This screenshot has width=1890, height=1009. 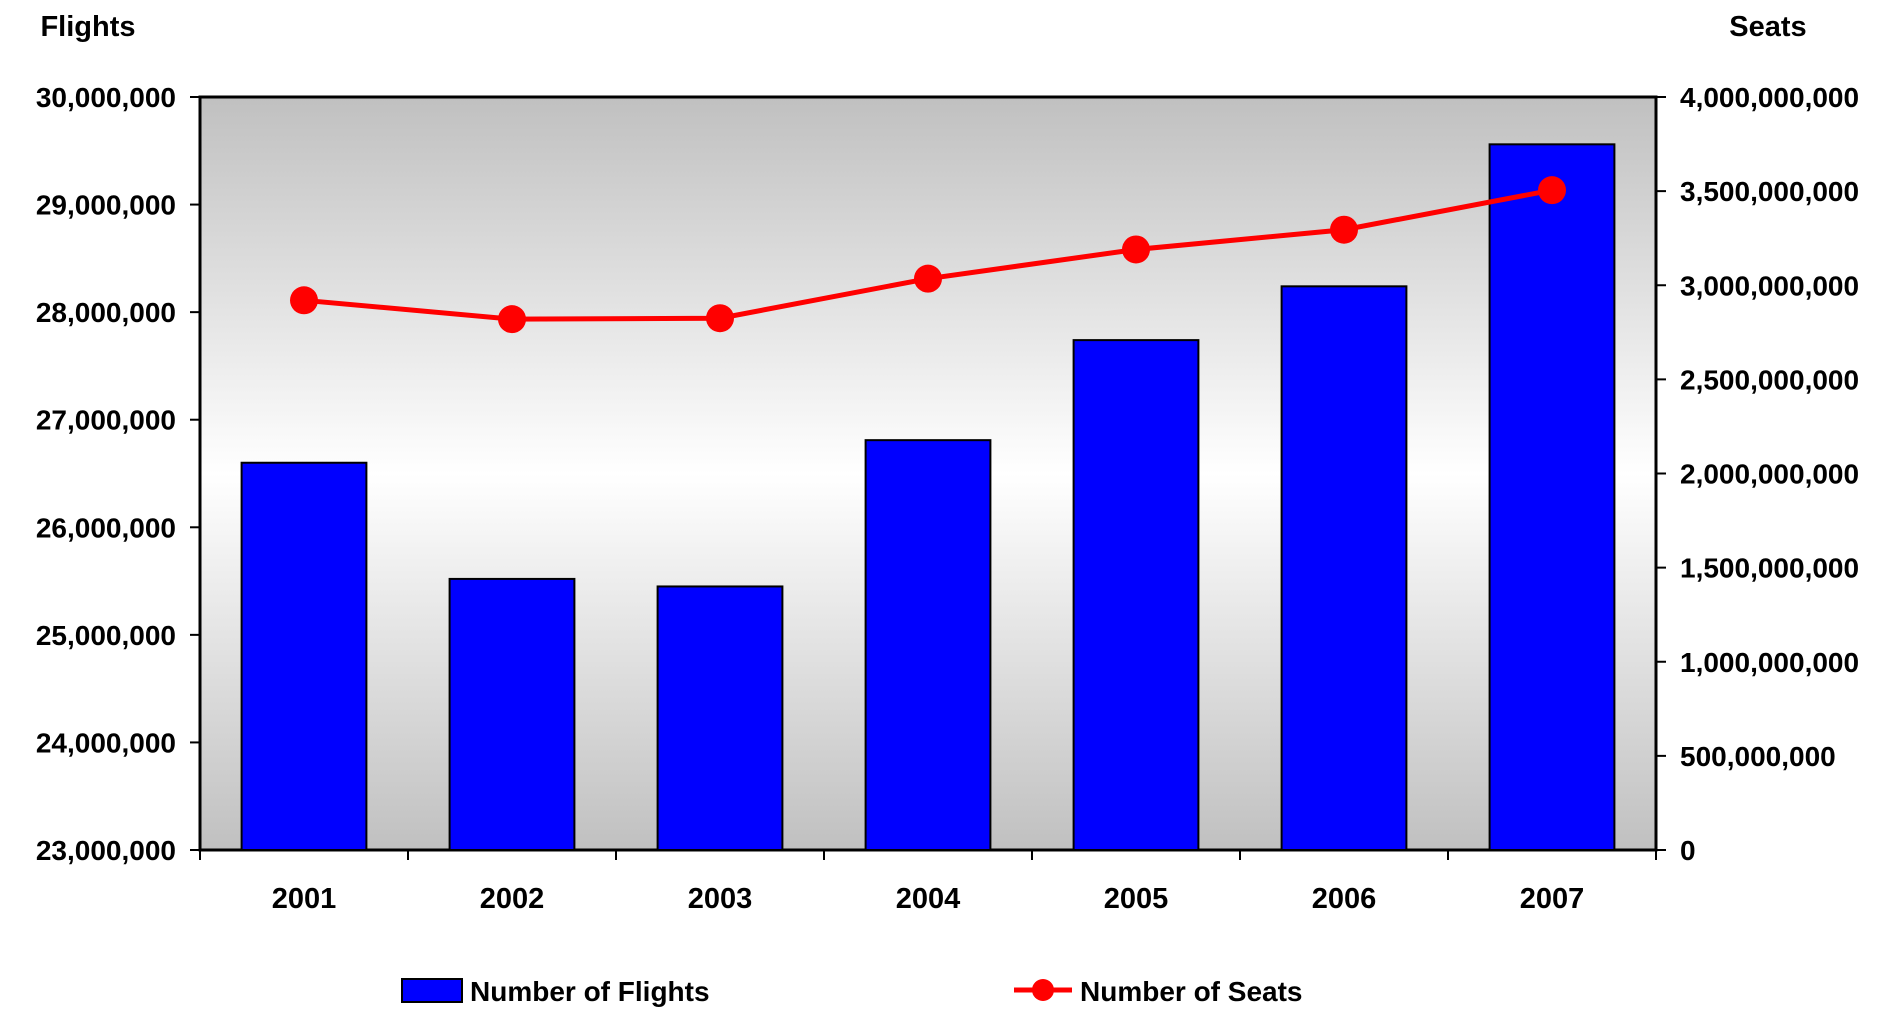 What do you see at coordinates (1769, 191) in the screenshot?
I see `right-tick-label: 3,500,000,000` at bounding box center [1769, 191].